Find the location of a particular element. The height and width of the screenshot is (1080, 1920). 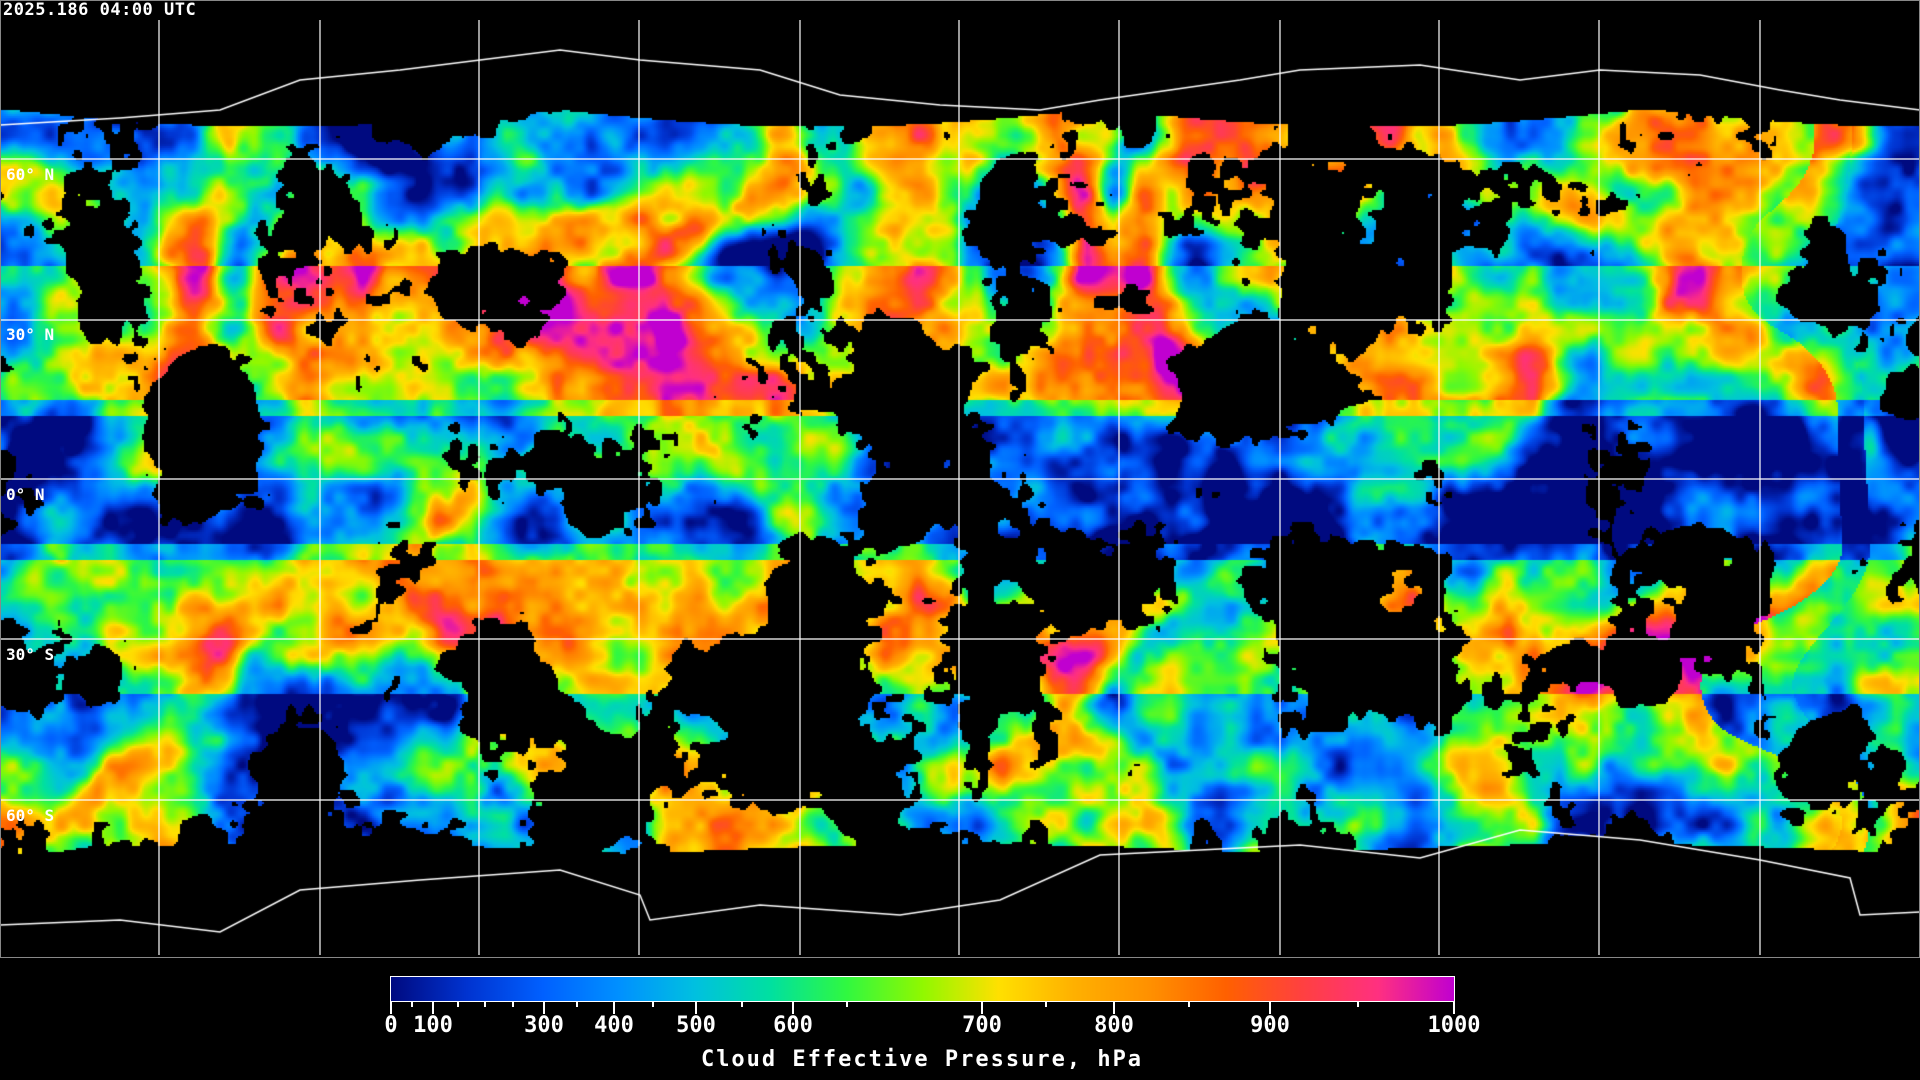

lat-label-60n: 60° N is located at coordinates (30, 174).